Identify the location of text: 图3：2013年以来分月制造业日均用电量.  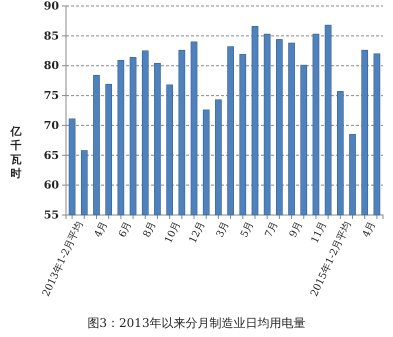
(196, 323).